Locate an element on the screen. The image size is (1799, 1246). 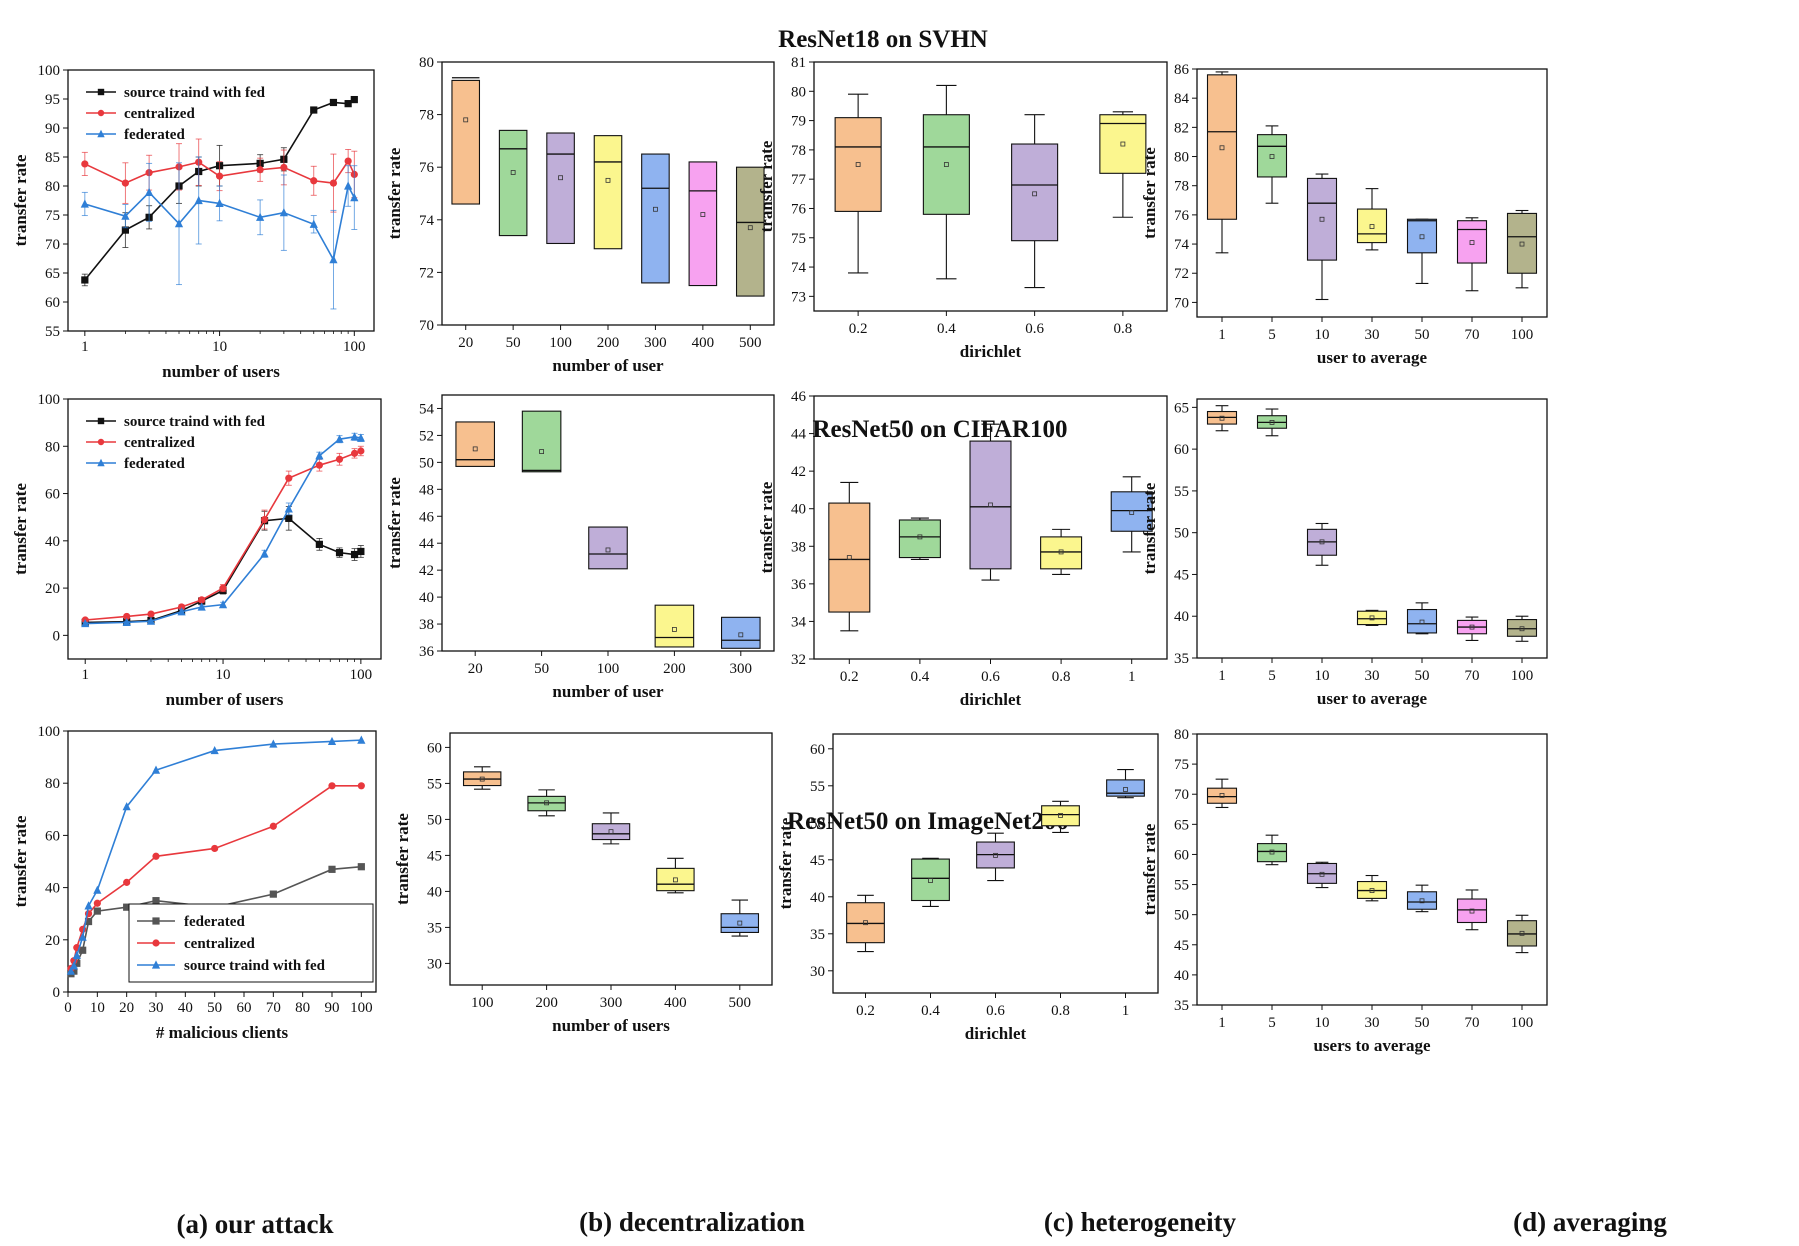
x-tick-label: 200 is located at coordinates (674, 669).